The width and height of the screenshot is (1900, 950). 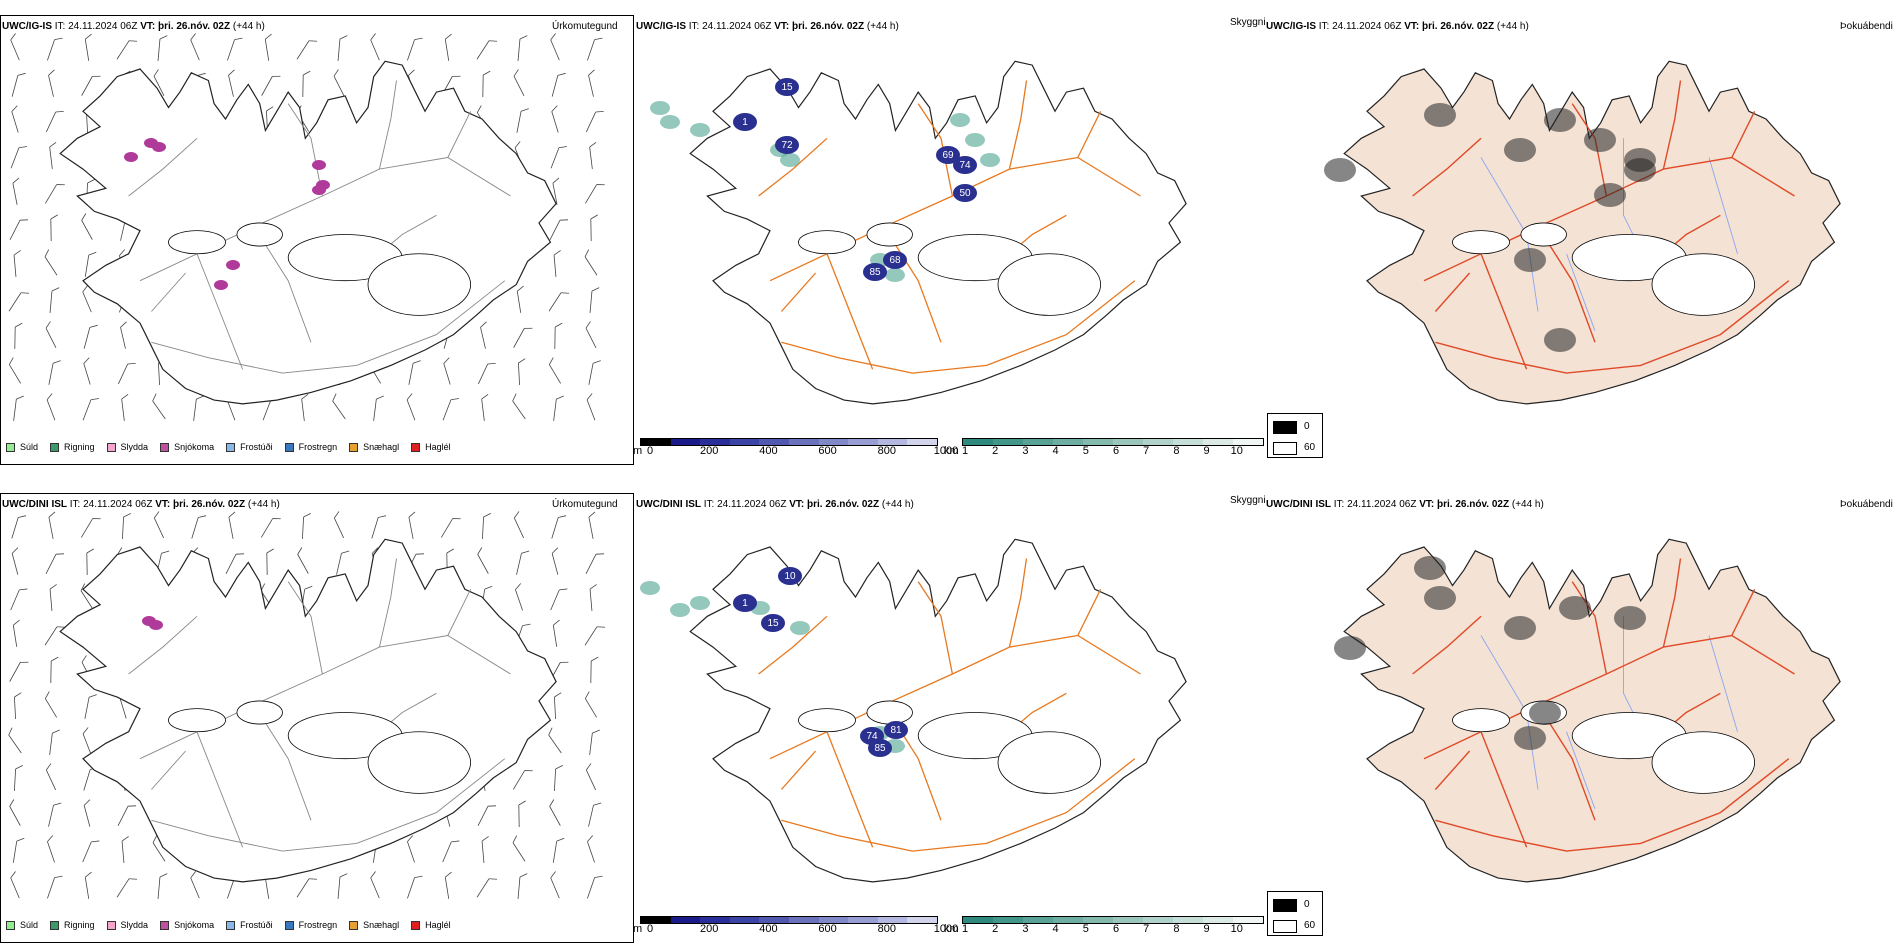 What do you see at coordinates (1581, 770) in the screenshot?
I see `river-line` at bounding box center [1581, 770].